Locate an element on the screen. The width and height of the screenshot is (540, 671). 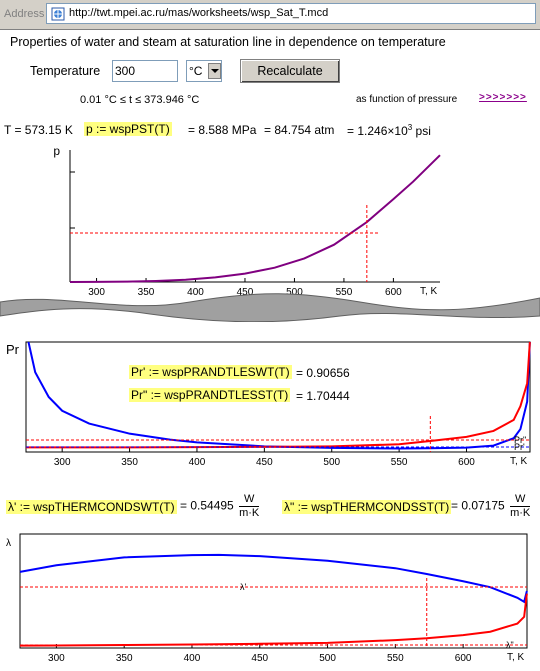
temperature-input is located at coordinates (145, 71).